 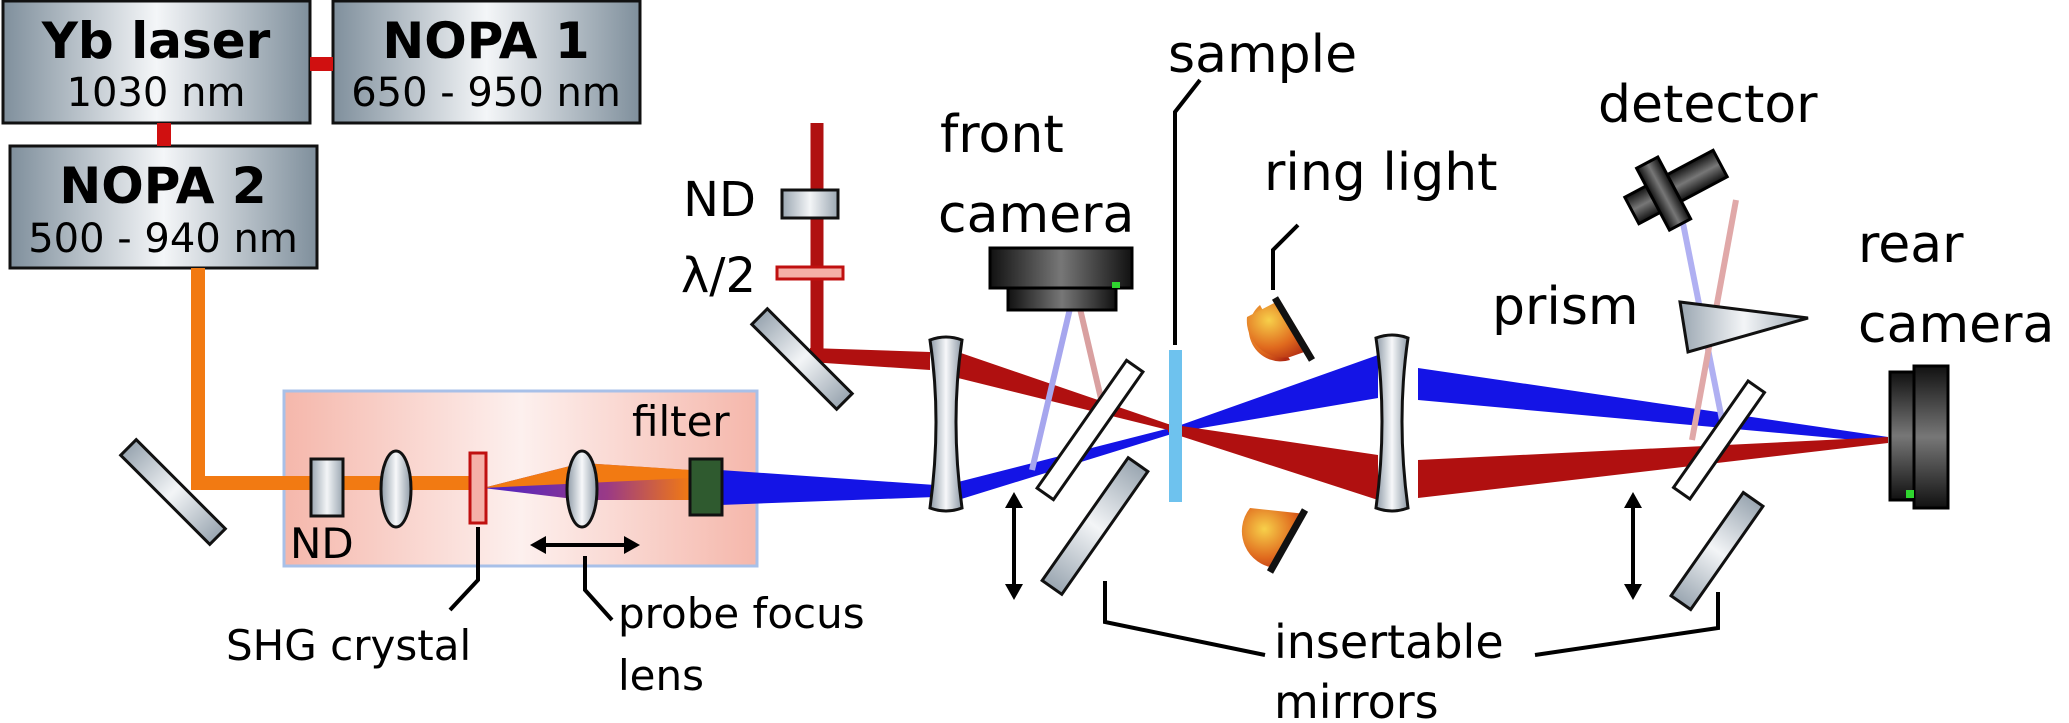 I want to click on half-wave-label: λ/2, so click(x=718, y=276).